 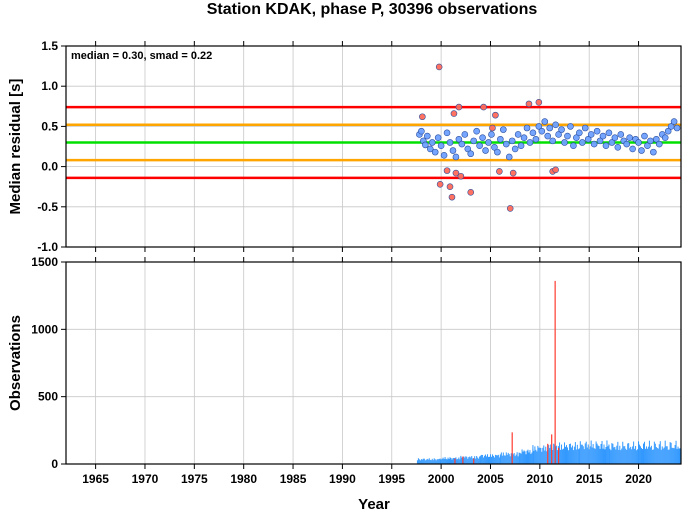 I want to click on x-tick-label: 1965, so click(x=95, y=479).